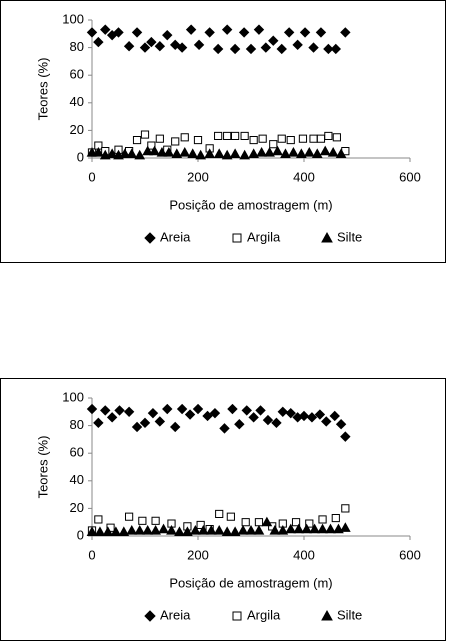  What do you see at coordinates (349, 614) in the screenshot?
I see `legend-label: Silte` at bounding box center [349, 614].